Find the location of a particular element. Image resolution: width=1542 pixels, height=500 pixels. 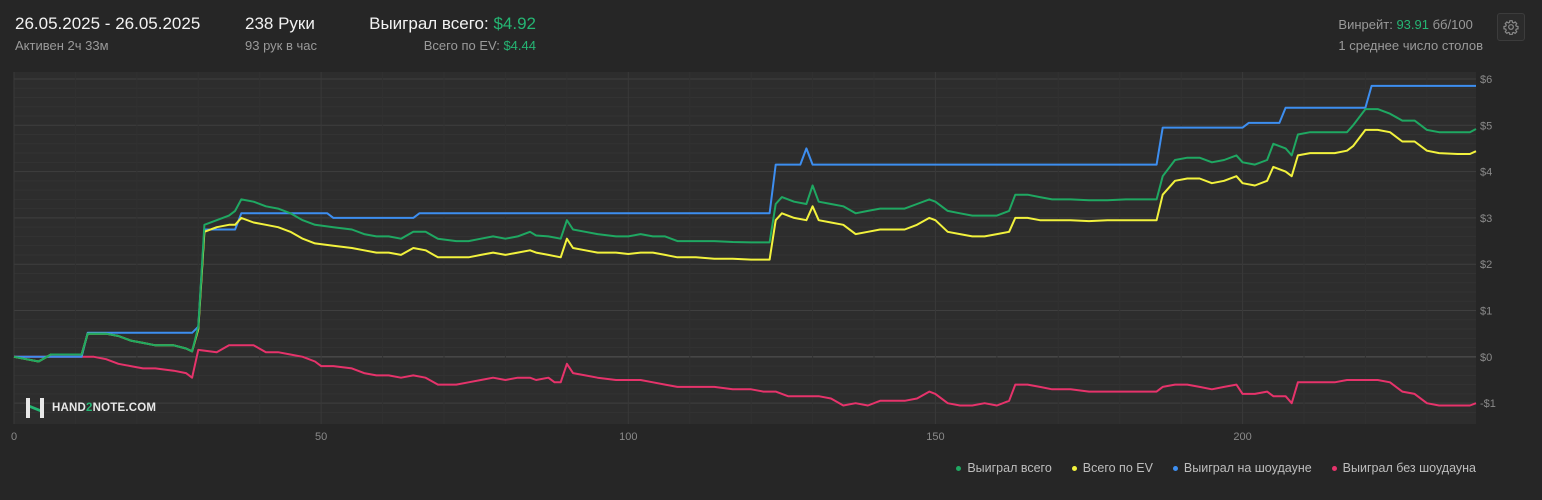

active-time: Активен 2ч 33м is located at coordinates (62, 45).